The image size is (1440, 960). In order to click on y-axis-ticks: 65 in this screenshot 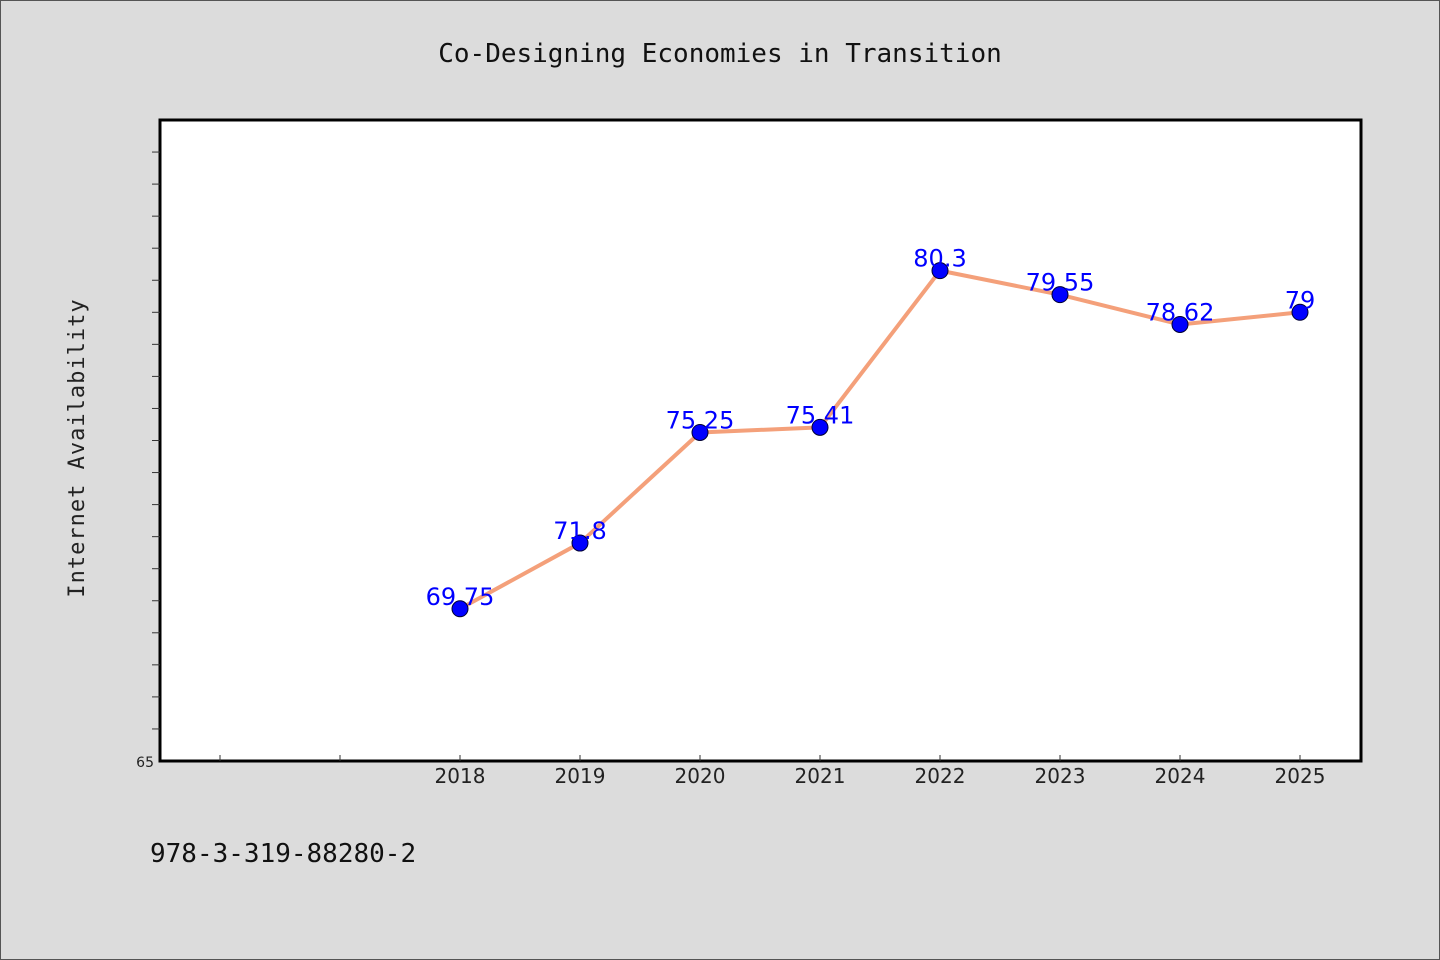, I will do `click(148, 461)`.